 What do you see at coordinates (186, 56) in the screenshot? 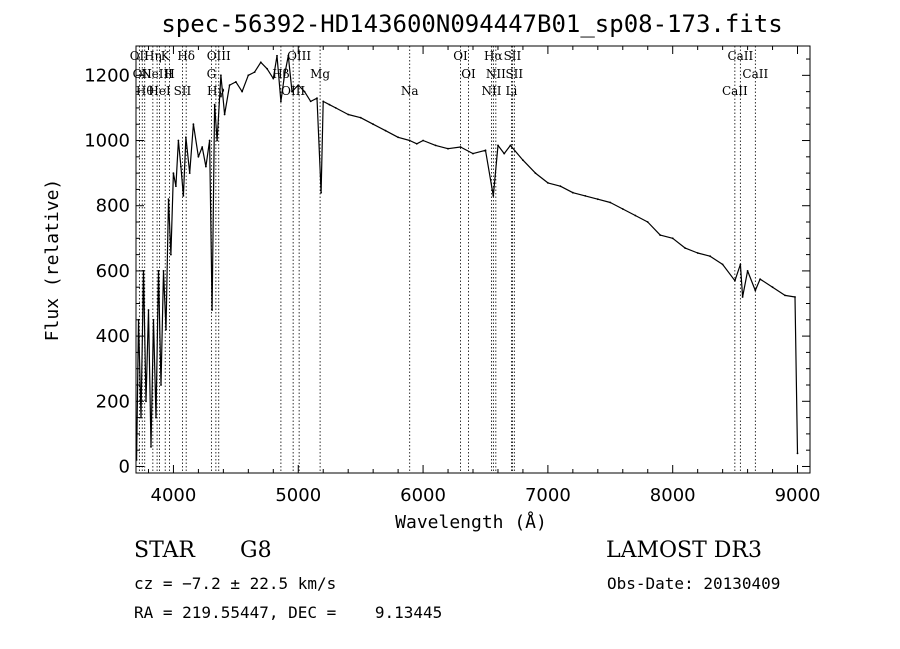
I see `line-marker-label: Hδ` at bounding box center [186, 56].